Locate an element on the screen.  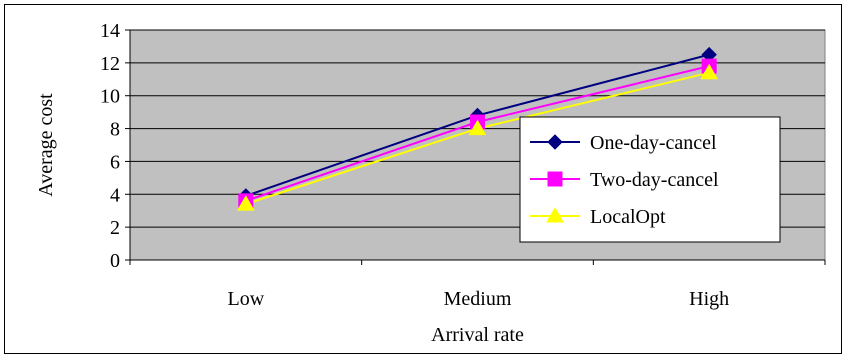
y-tick-label: 6 is located at coordinates (115, 162).